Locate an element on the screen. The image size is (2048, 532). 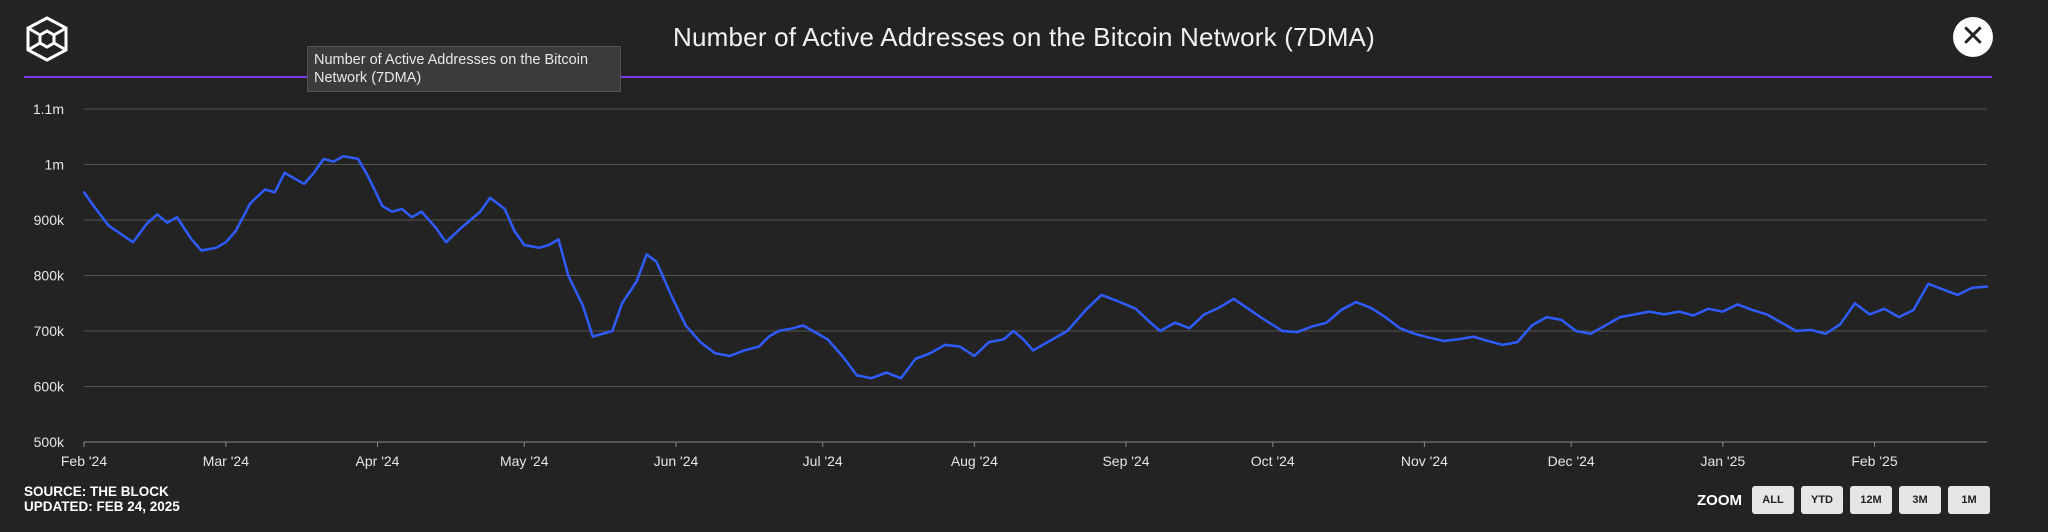
x-tick-label: Feb '24 is located at coordinates (84, 461).